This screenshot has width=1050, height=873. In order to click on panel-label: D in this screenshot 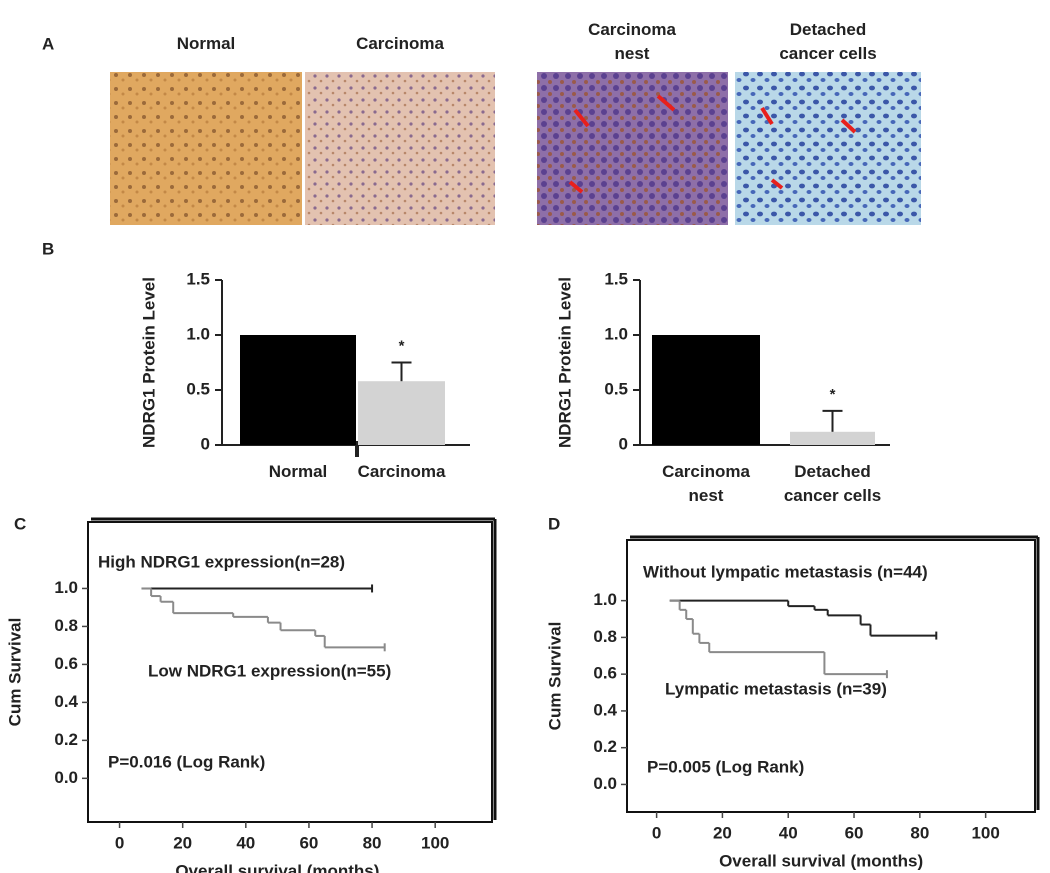, I will do `click(554, 523)`.